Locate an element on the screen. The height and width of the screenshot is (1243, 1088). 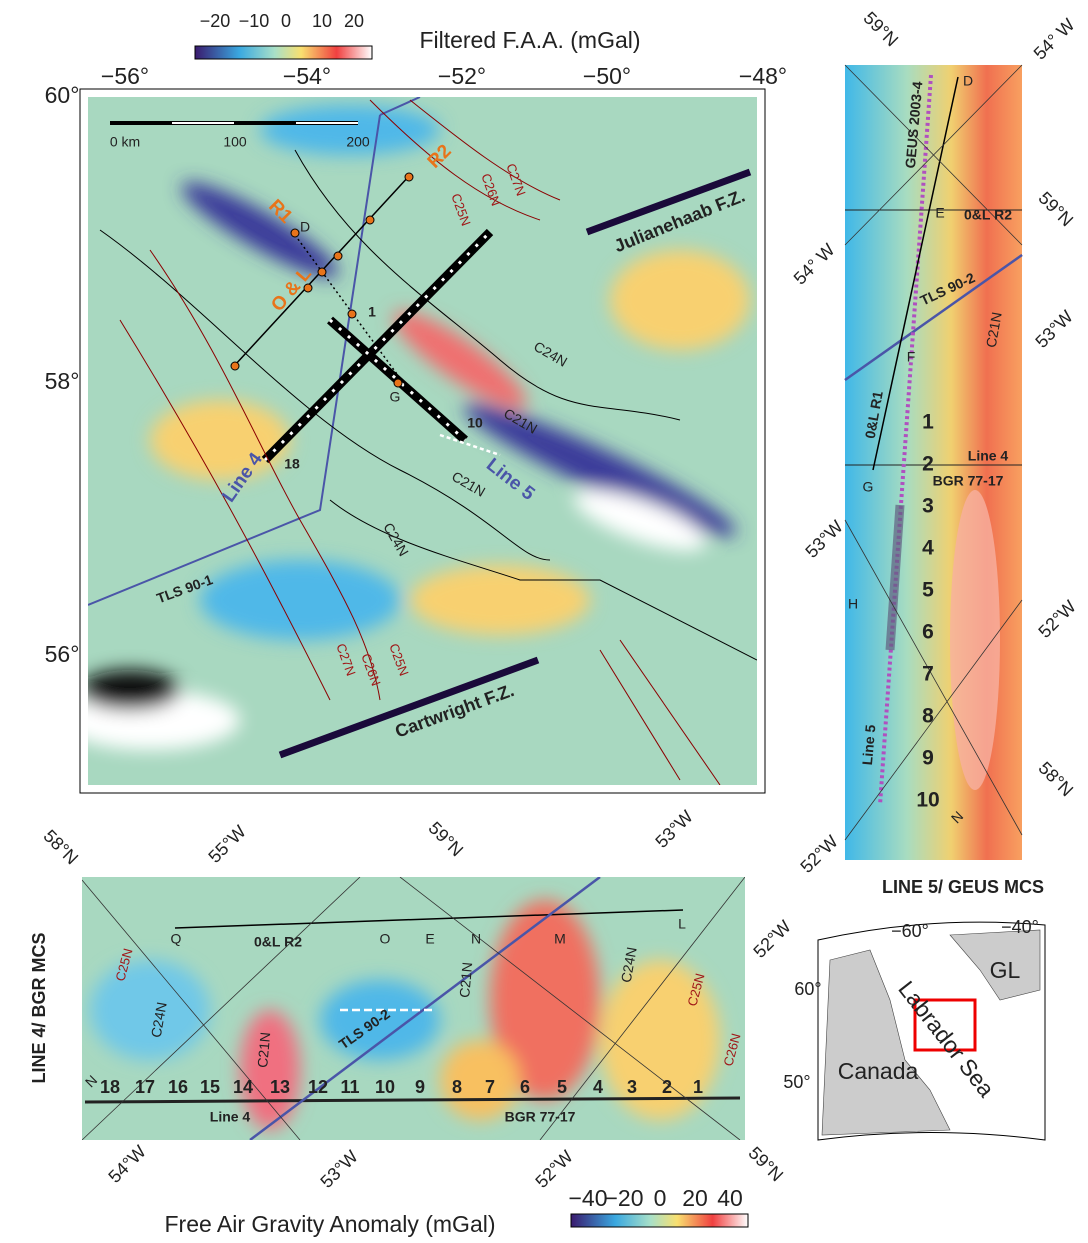
lon-label: −60° is located at coordinates (910, 931).